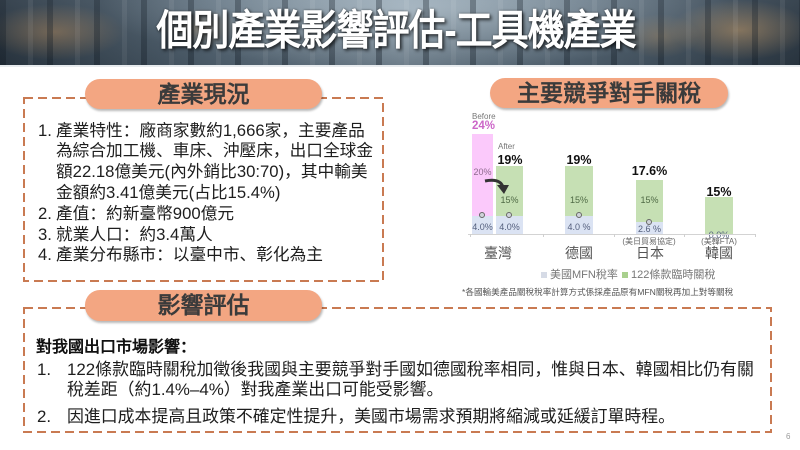  Describe the element at coordinates (134, 234) in the screenshot. I see `list-item-text: 就業人口：約3.4萬人` at that location.